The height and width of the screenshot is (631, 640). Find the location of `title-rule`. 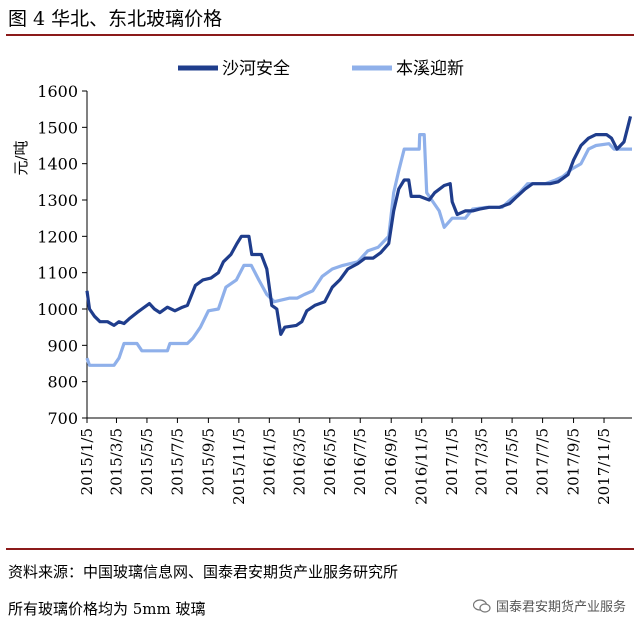

title-rule is located at coordinates (320, 35).